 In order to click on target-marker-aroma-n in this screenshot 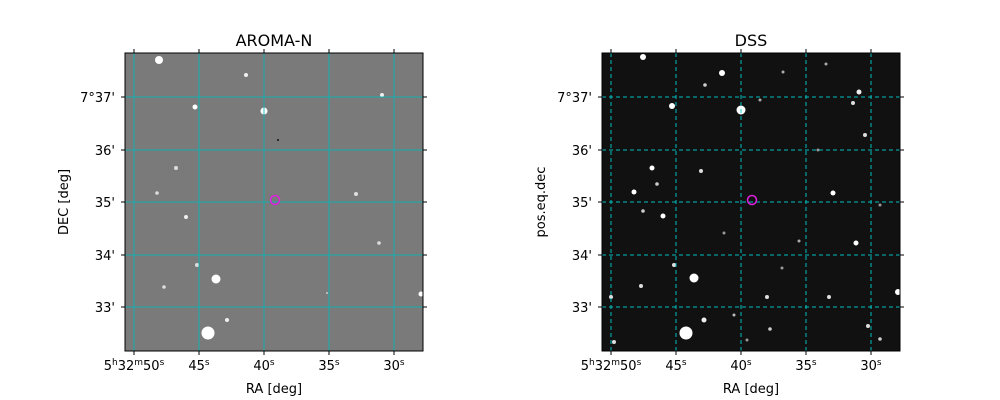, I will do `click(275, 200)`.